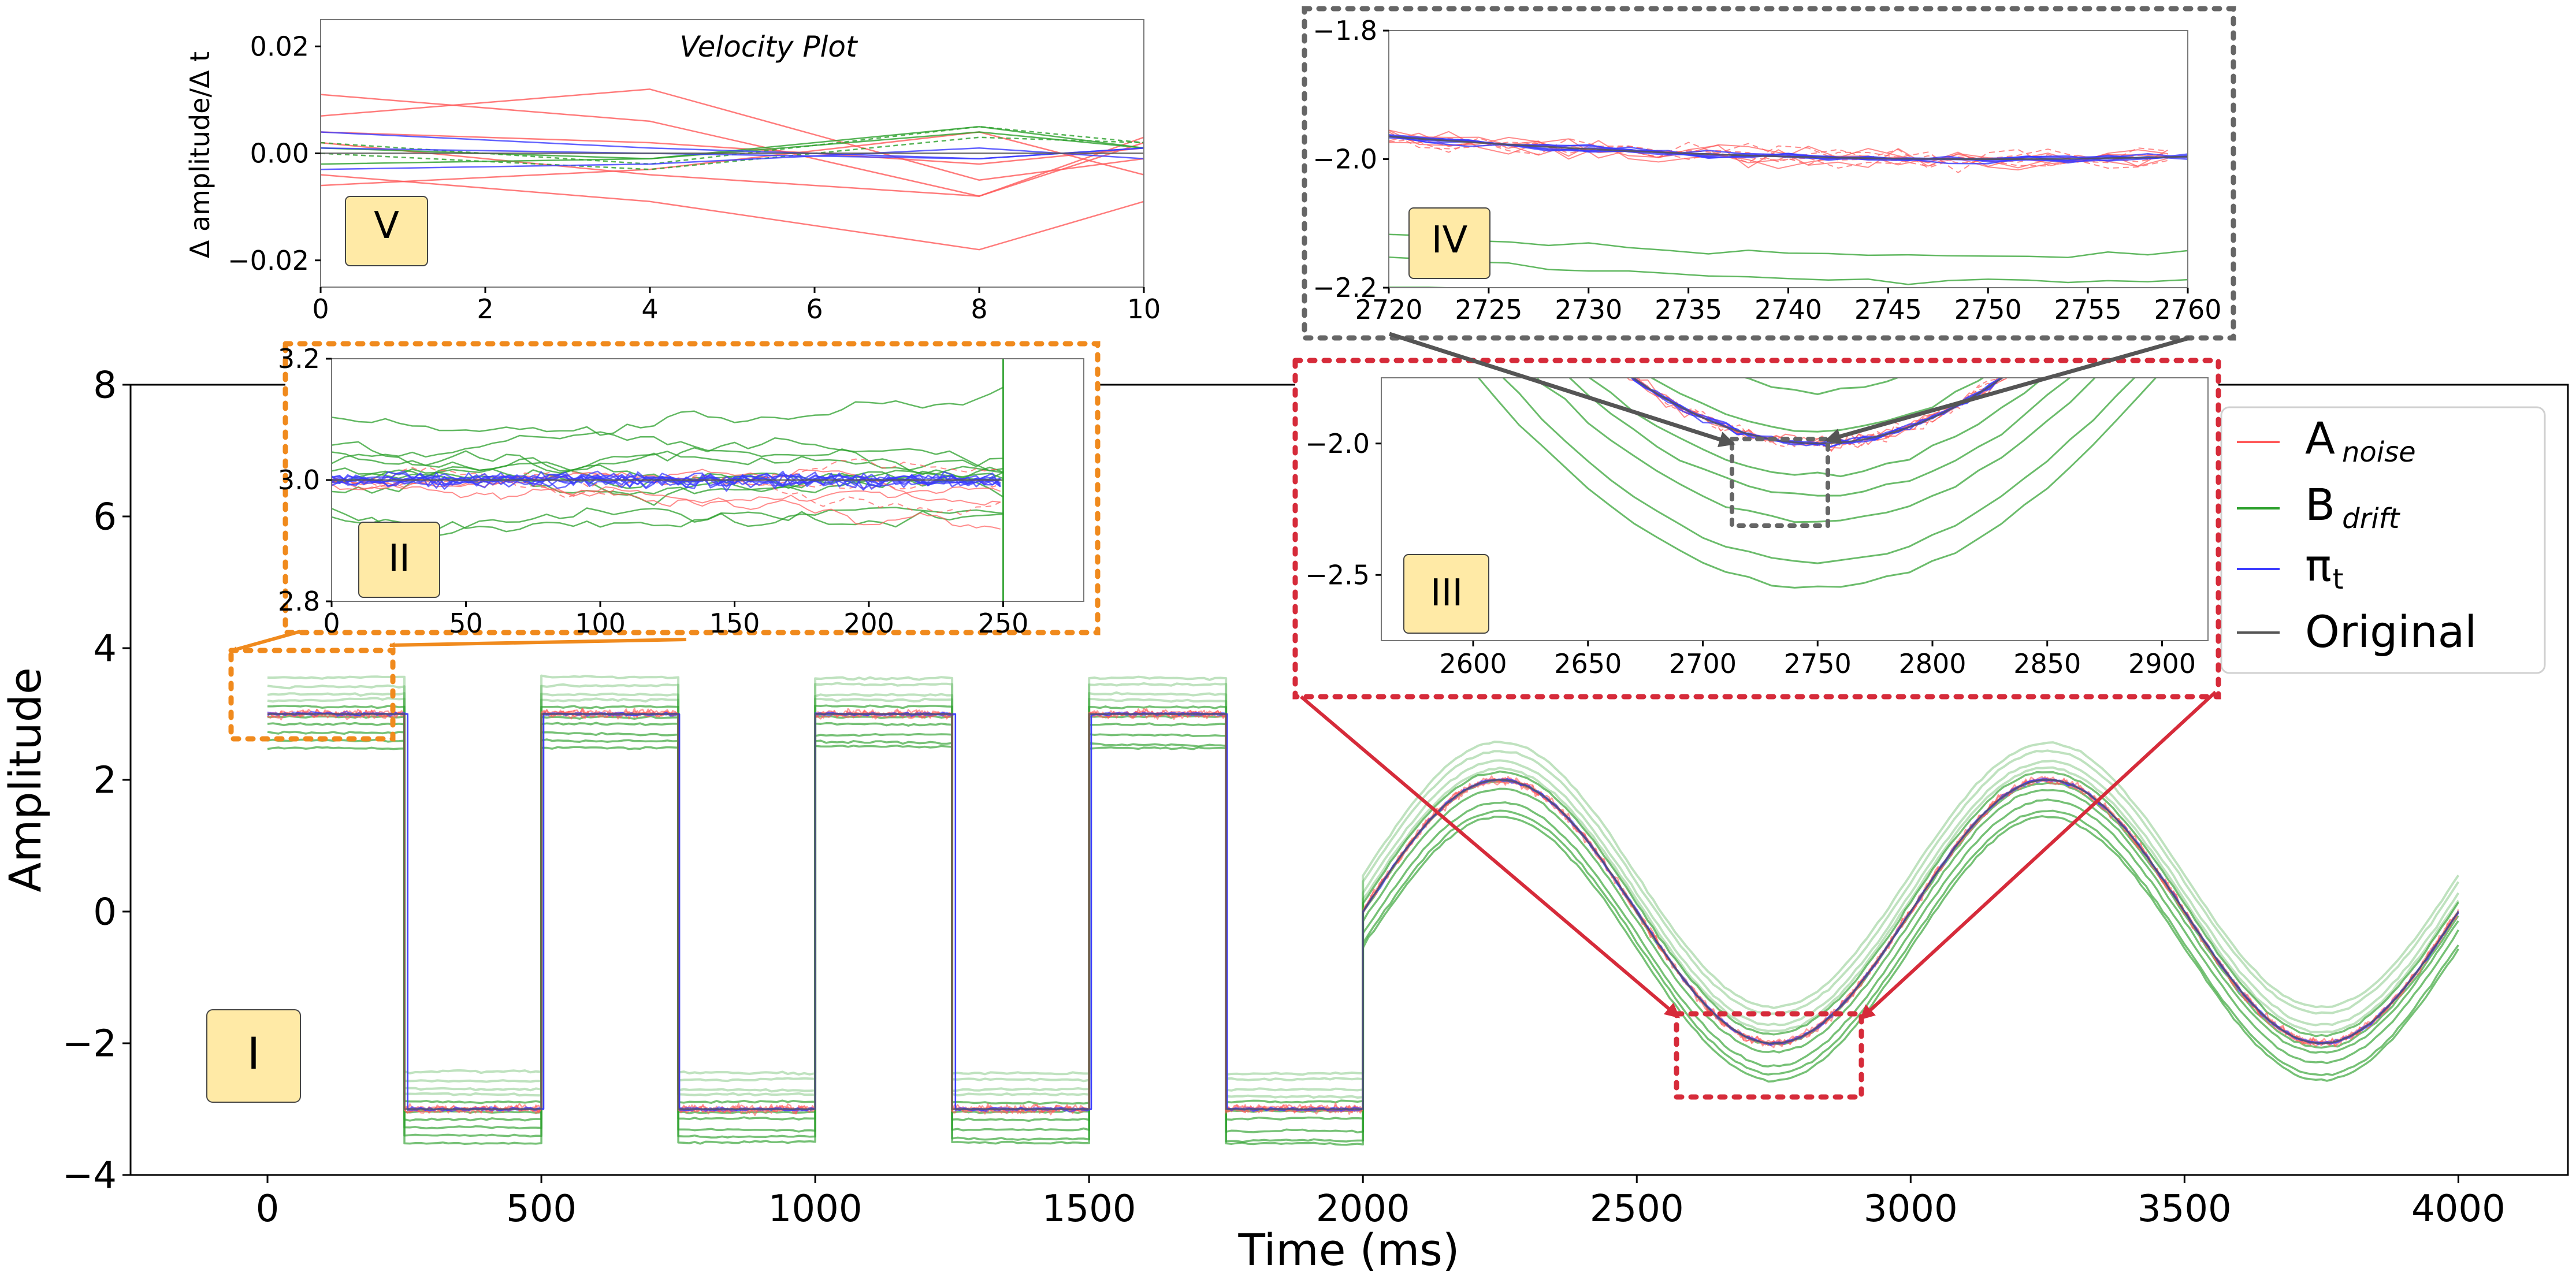  I want to click on inset-iii-x-ticks: 2600 2650 2700 2750 2800 2850 2900, so click(1817, 660).